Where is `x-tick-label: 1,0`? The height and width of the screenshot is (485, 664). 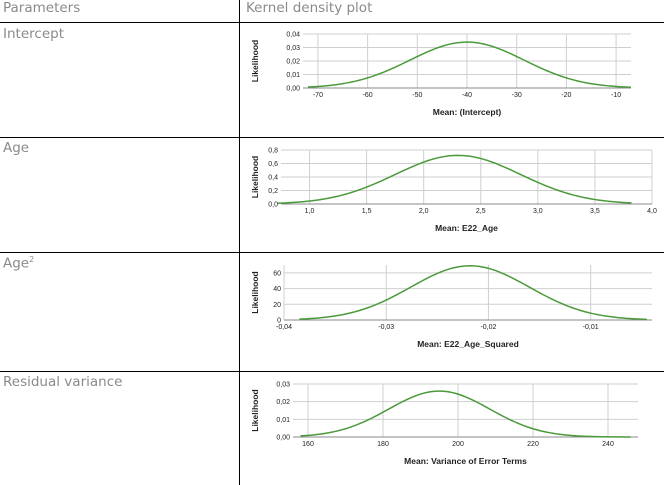 x-tick-label: 1,0 is located at coordinates (310, 211).